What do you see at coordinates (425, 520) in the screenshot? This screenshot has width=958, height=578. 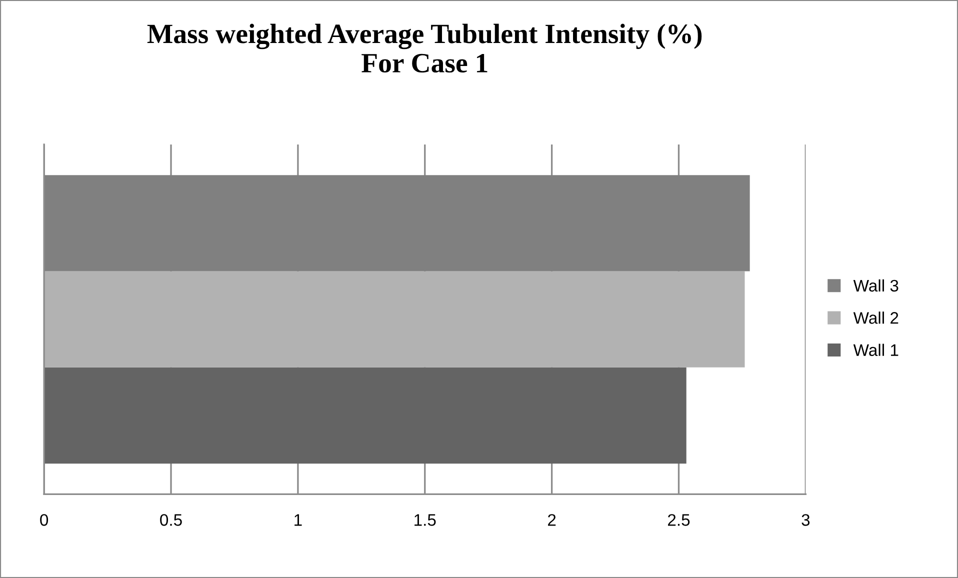 I see `x-tick-label: 1.5` at bounding box center [425, 520].